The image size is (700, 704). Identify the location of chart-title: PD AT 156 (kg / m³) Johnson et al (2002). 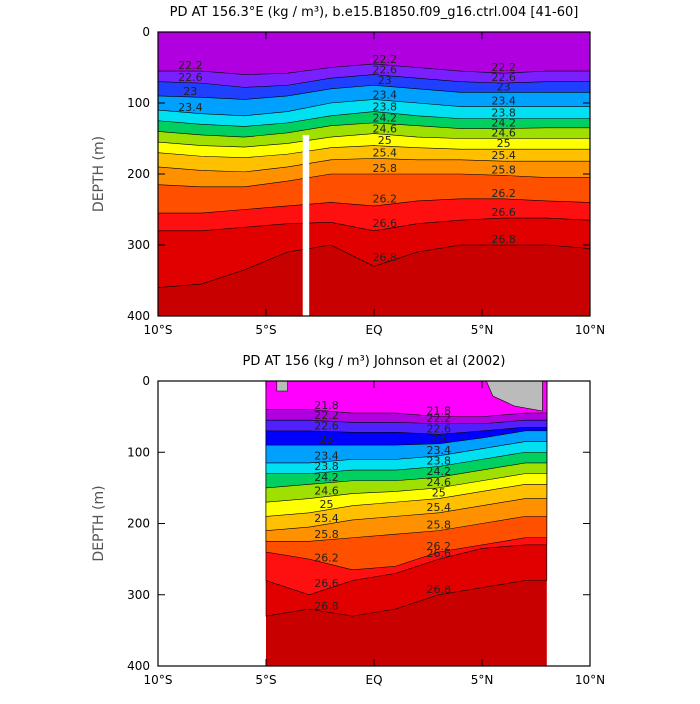
(374, 361).